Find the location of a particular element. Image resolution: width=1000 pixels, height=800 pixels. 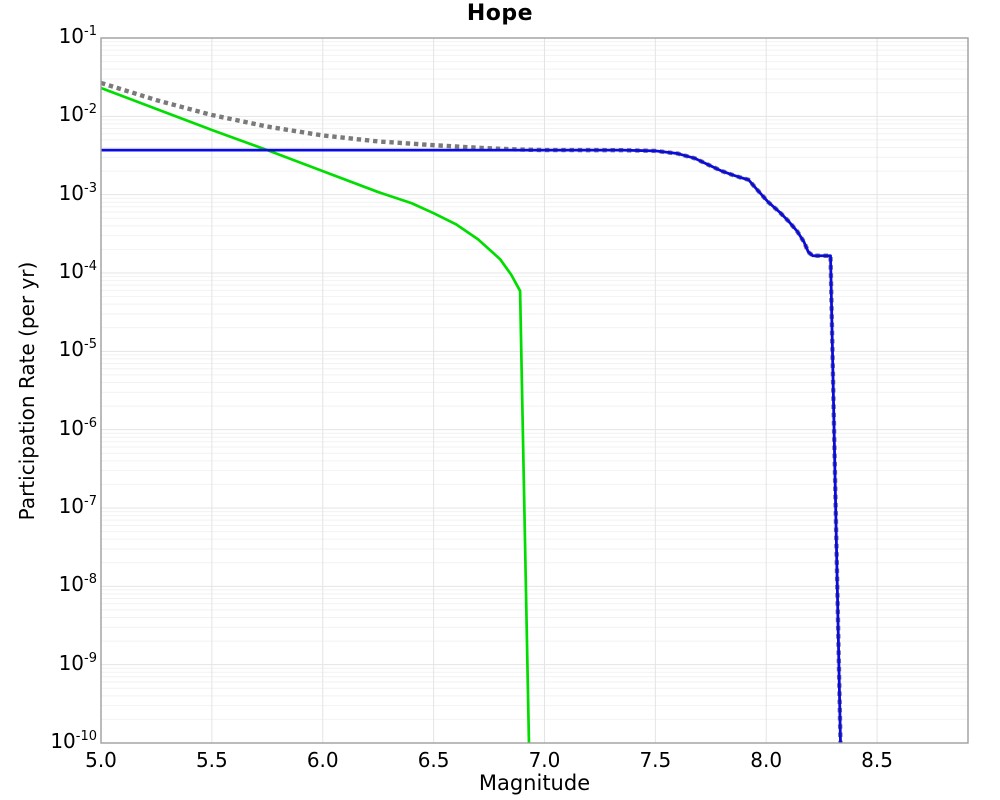

x-tick-label: 8.0 is located at coordinates (766, 760).